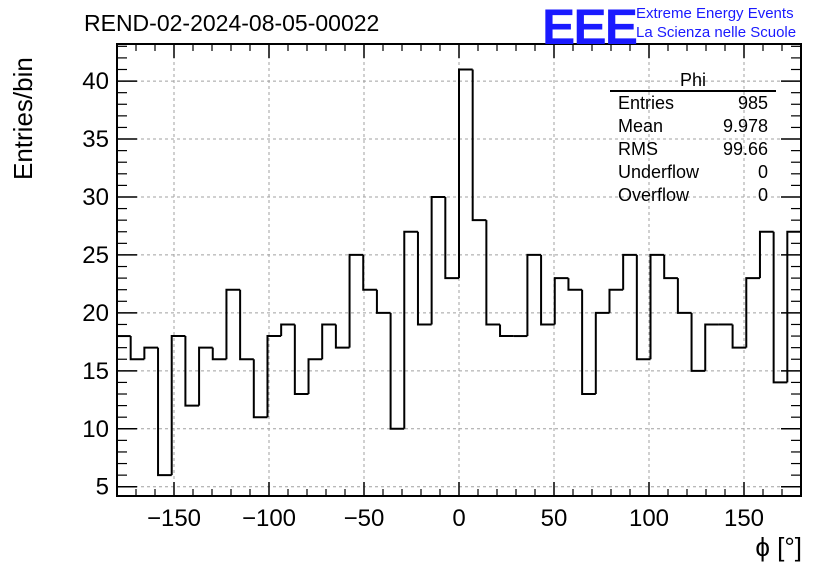 The image size is (836, 572). I want to click on stats-row-overflow: Overflow 0, so click(693, 195).